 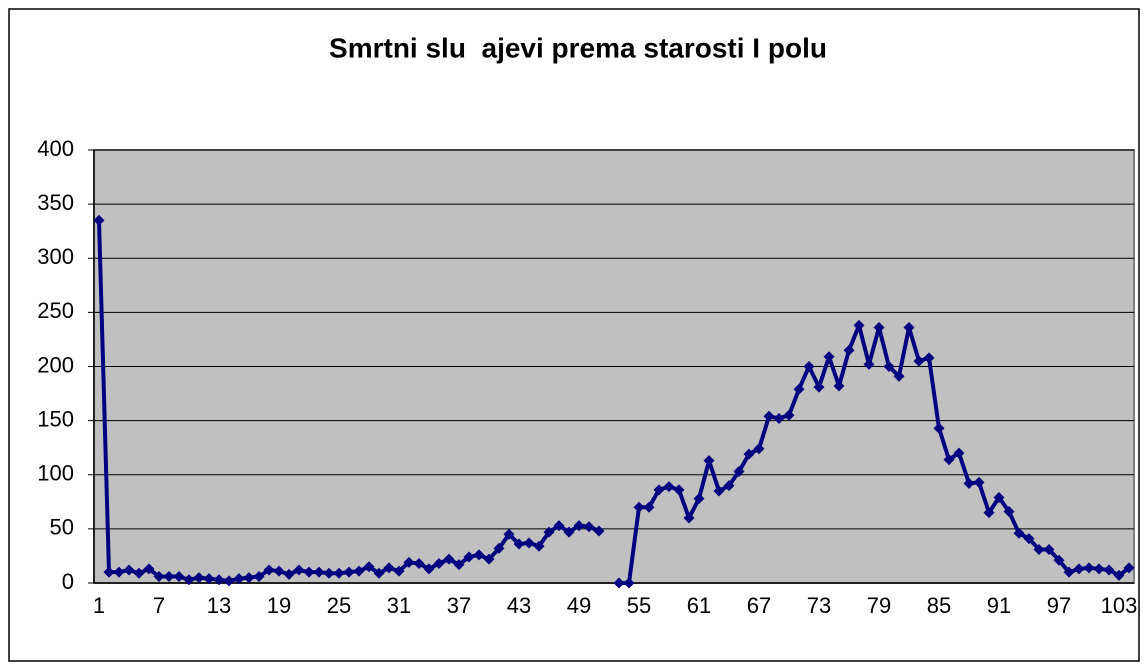 I want to click on y-tick-label: 200, so click(x=55, y=364).